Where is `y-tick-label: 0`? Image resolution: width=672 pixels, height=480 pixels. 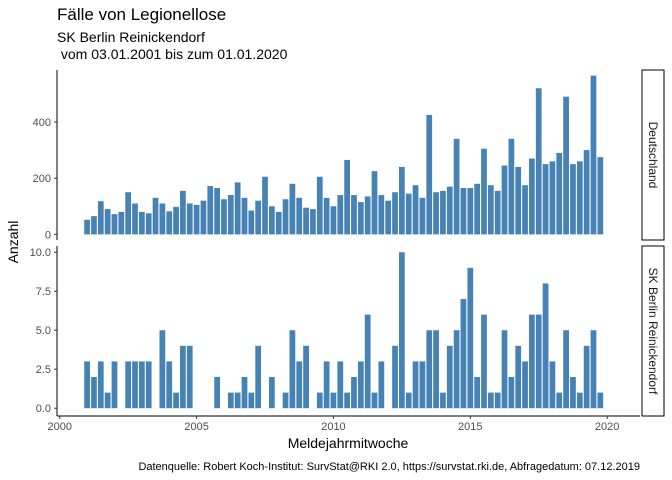 y-tick-label: 0 is located at coordinates (48, 235).